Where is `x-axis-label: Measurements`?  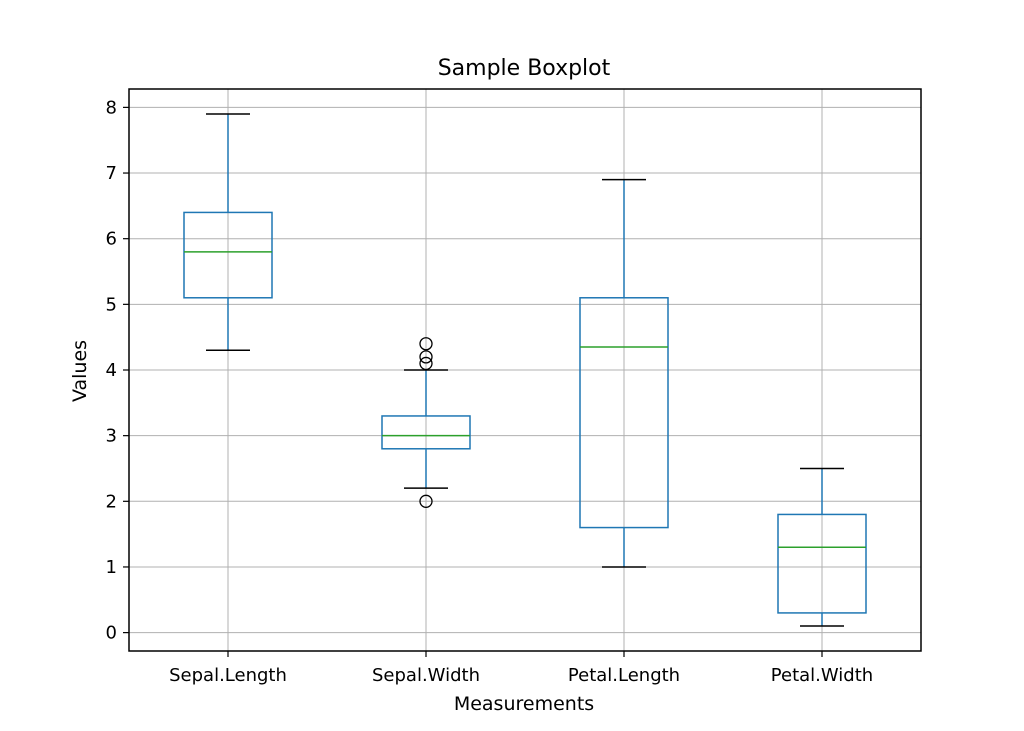 x-axis-label: Measurements is located at coordinates (524, 704).